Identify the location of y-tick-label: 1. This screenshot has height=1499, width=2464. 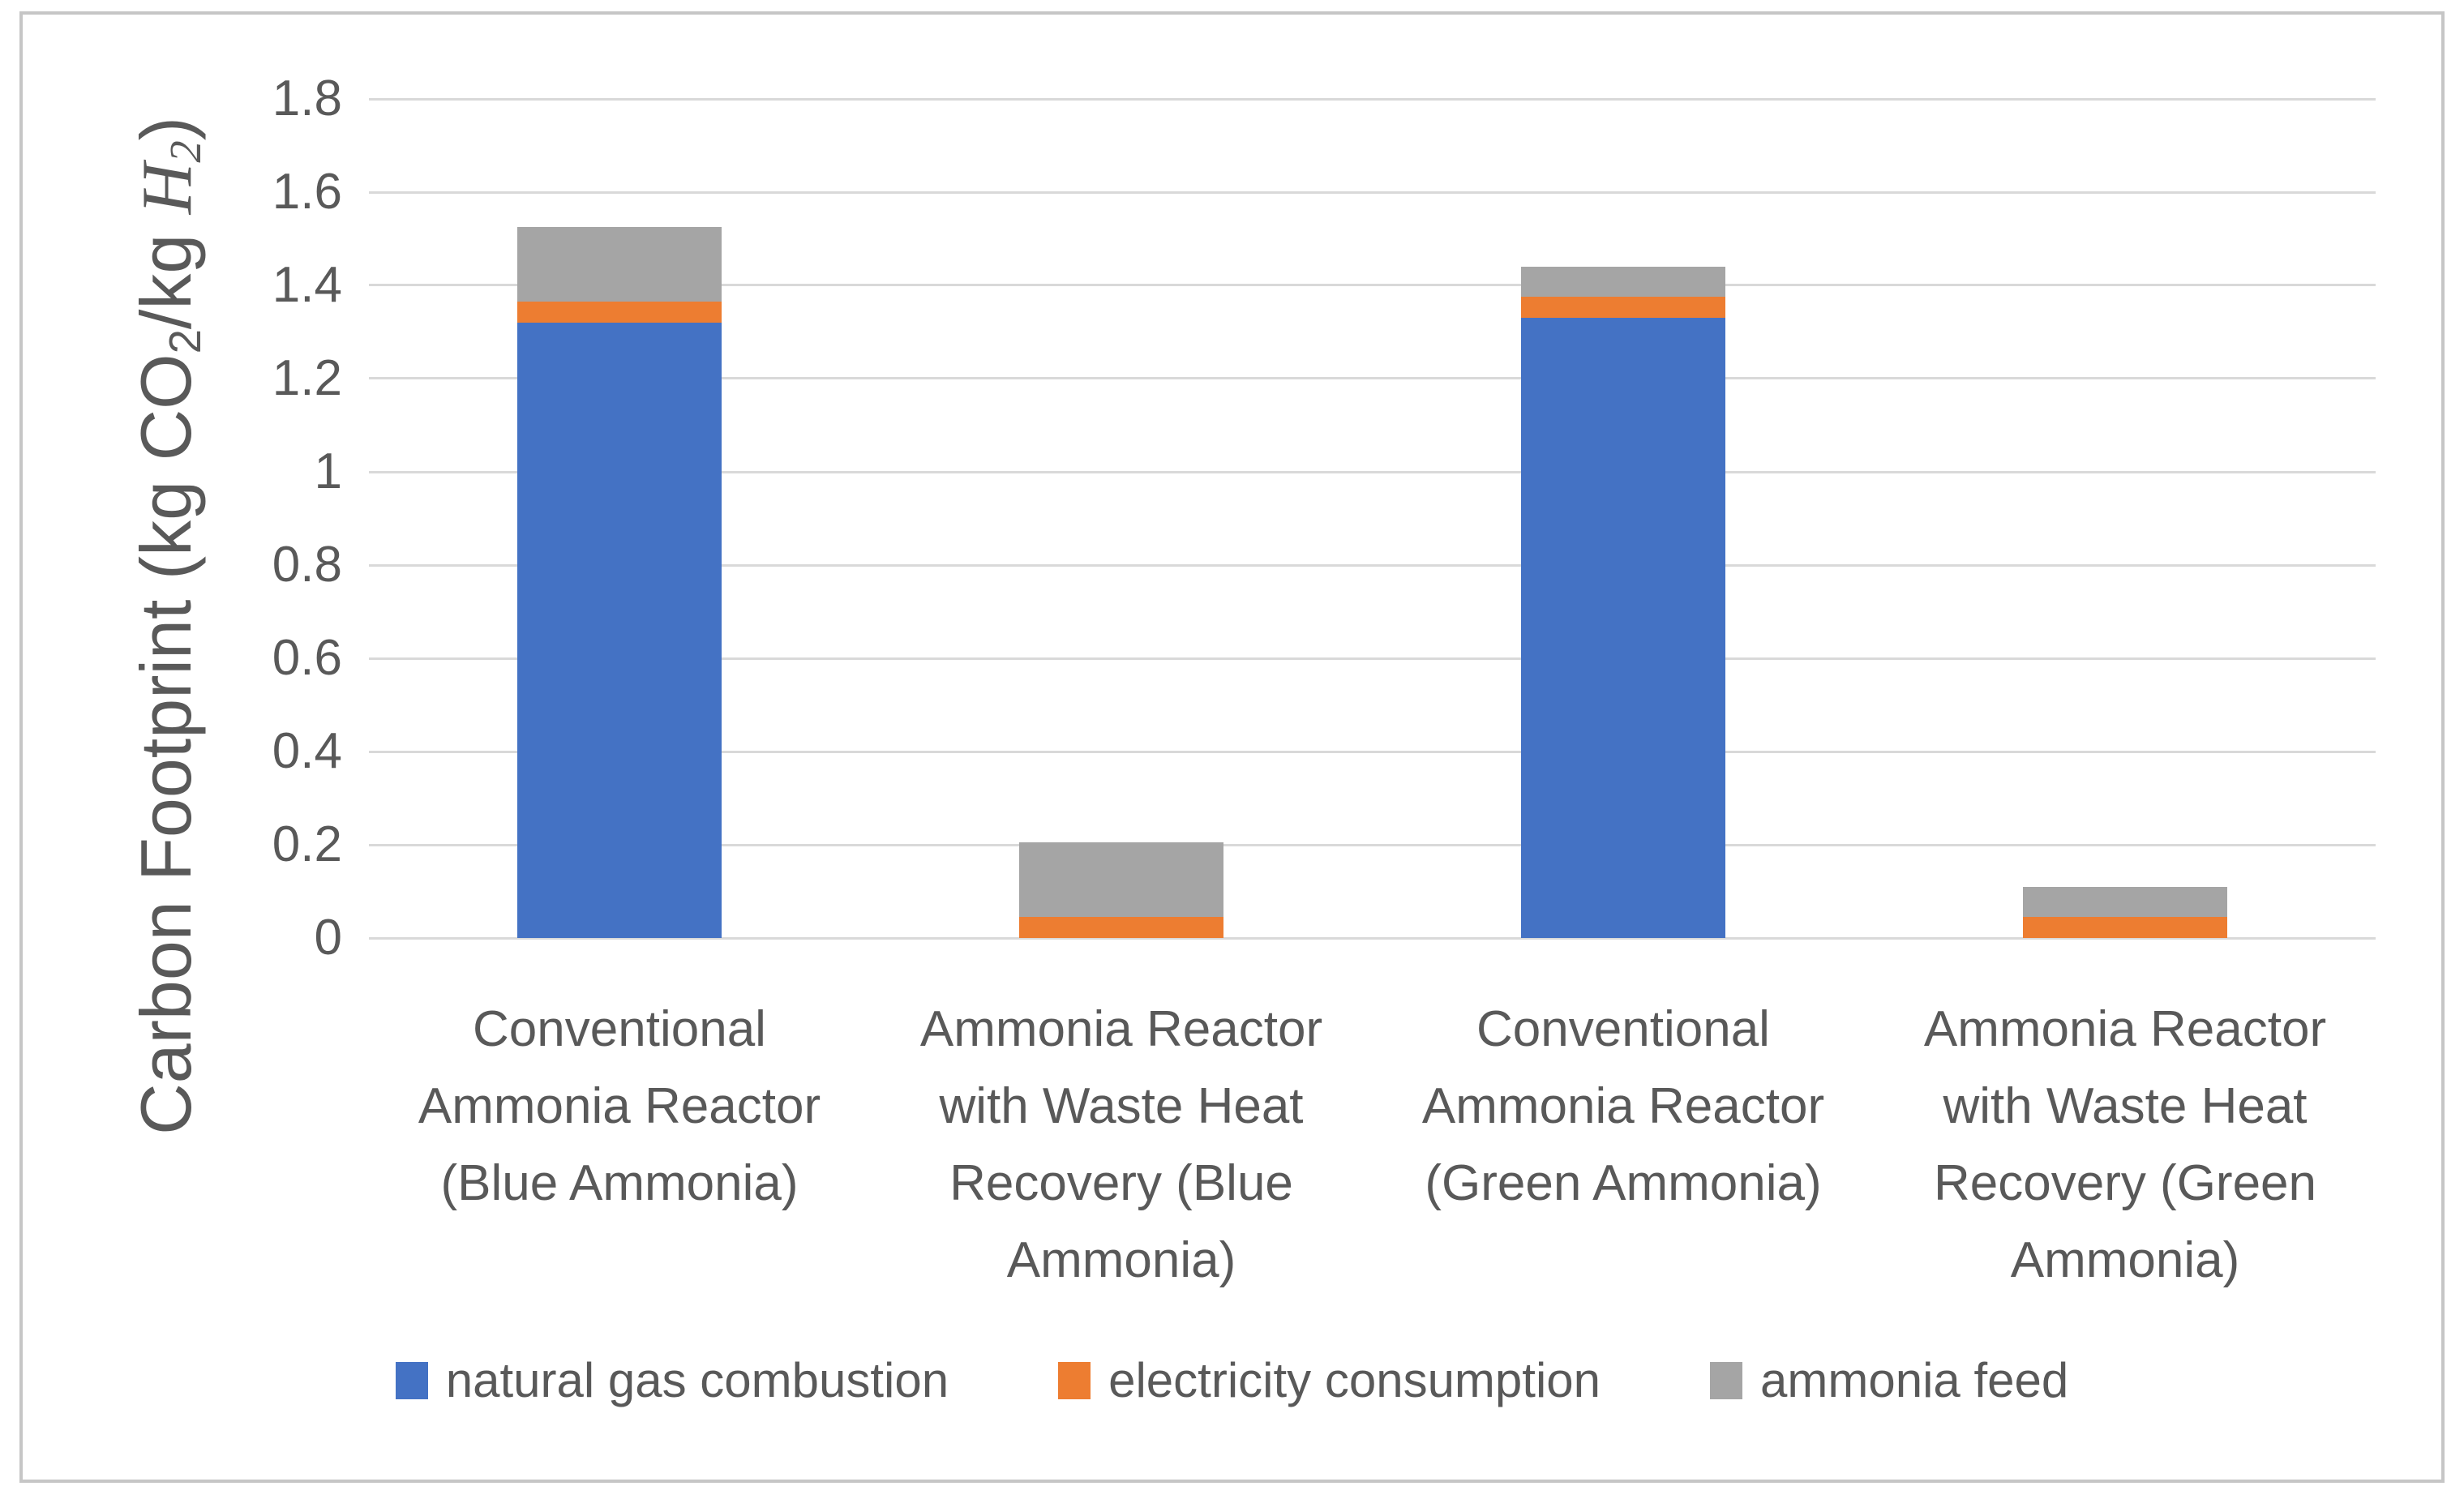
(328, 471).